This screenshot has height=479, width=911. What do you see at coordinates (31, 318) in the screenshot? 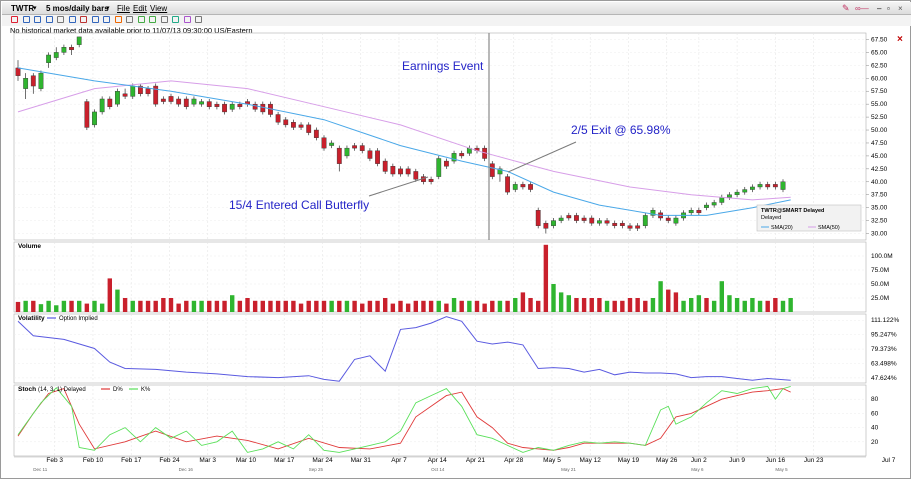
I see `volatility-panel-title: Volatility` at bounding box center [31, 318].